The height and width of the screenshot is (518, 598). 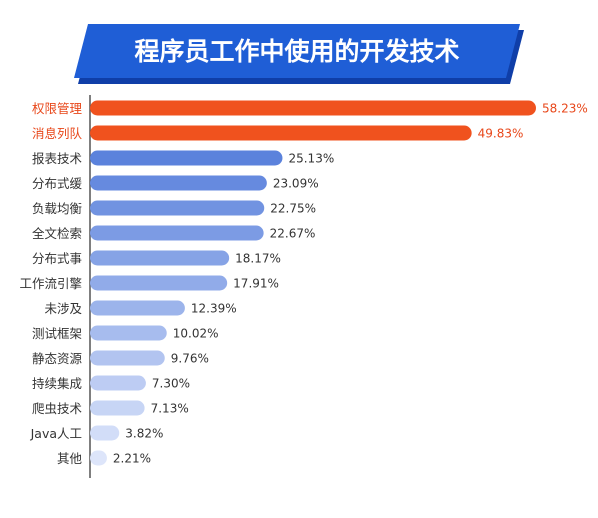 What do you see at coordinates (214, 309) in the screenshot?
I see `value-label: 12.39%` at bounding box center [214, 309].